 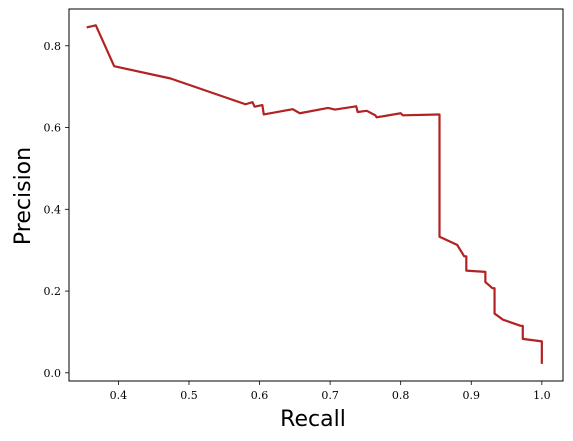 I want to click on x-tick-label: 0.9, so click(x=472, y=395).